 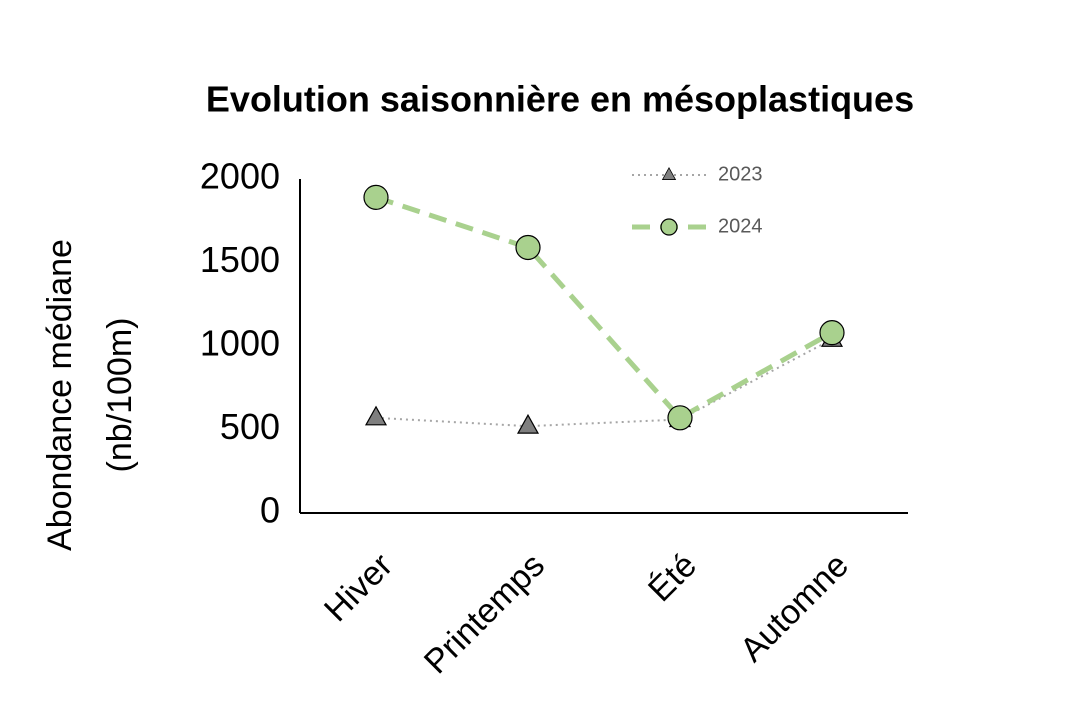 What do you see at coordinates (120, 395) in the screenshot?
I see `y-axis-label: (nb/100m)` at bounding box center [120, 395].